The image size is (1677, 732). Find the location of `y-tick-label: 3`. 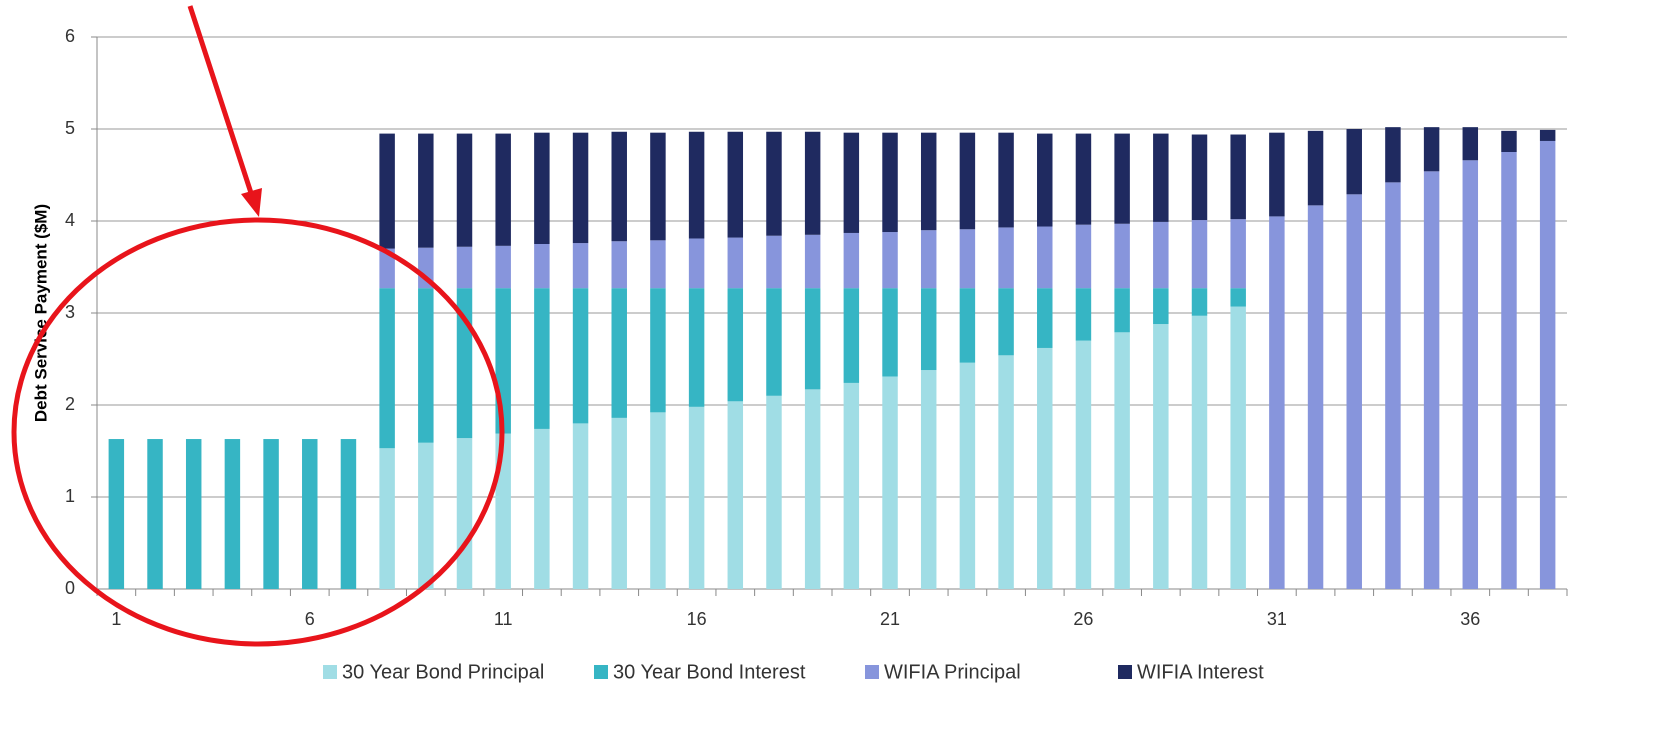

y-tick-label: 3 is located at coordinates (70, 312).